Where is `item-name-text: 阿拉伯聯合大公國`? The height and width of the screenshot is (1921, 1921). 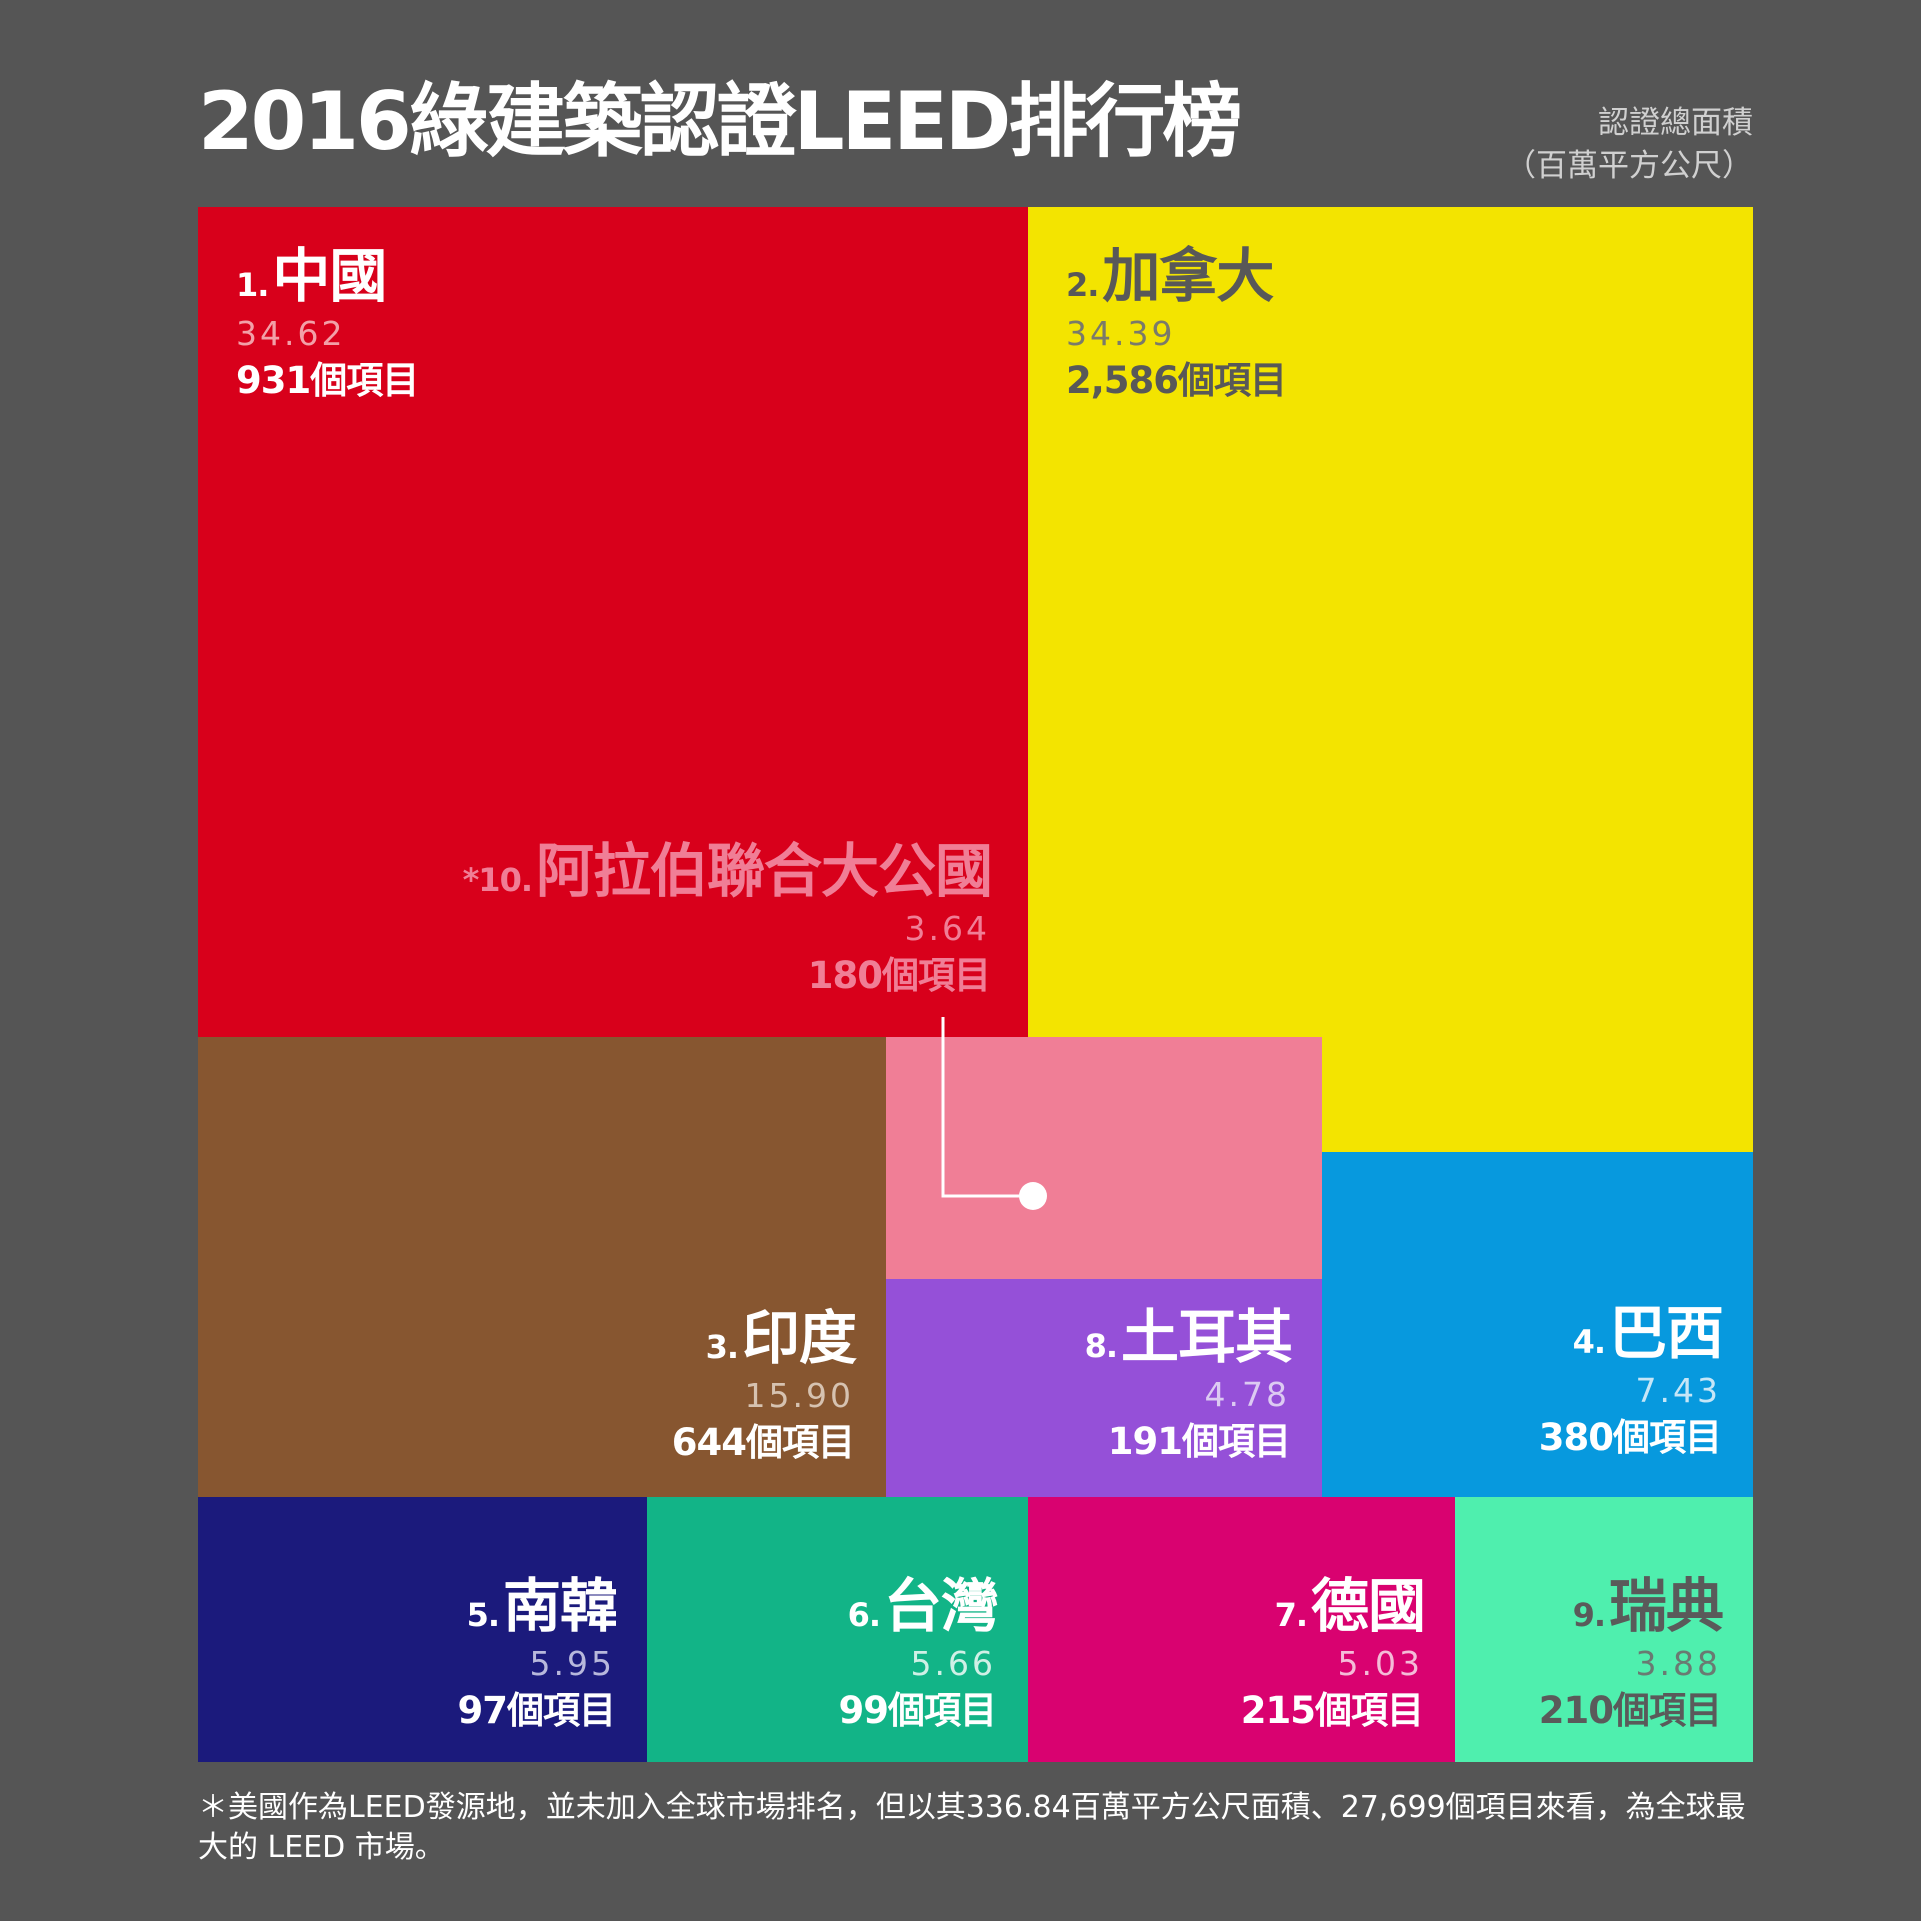 item-name-text: 阿拉伯聯合大公國 is located at coordinates (764, 871).